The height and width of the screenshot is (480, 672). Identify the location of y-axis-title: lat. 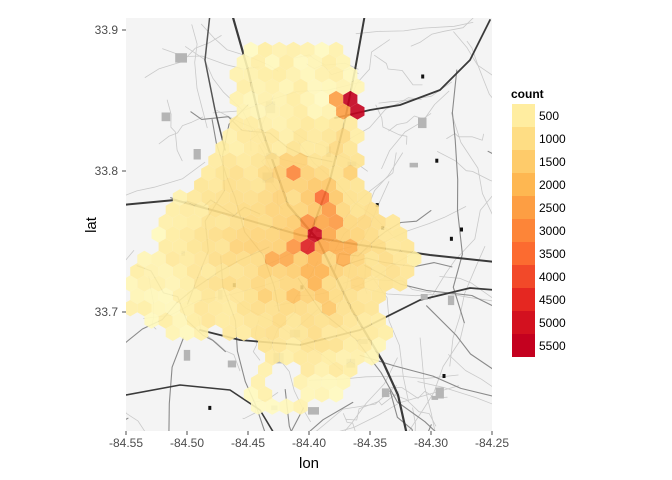
(91, 224).